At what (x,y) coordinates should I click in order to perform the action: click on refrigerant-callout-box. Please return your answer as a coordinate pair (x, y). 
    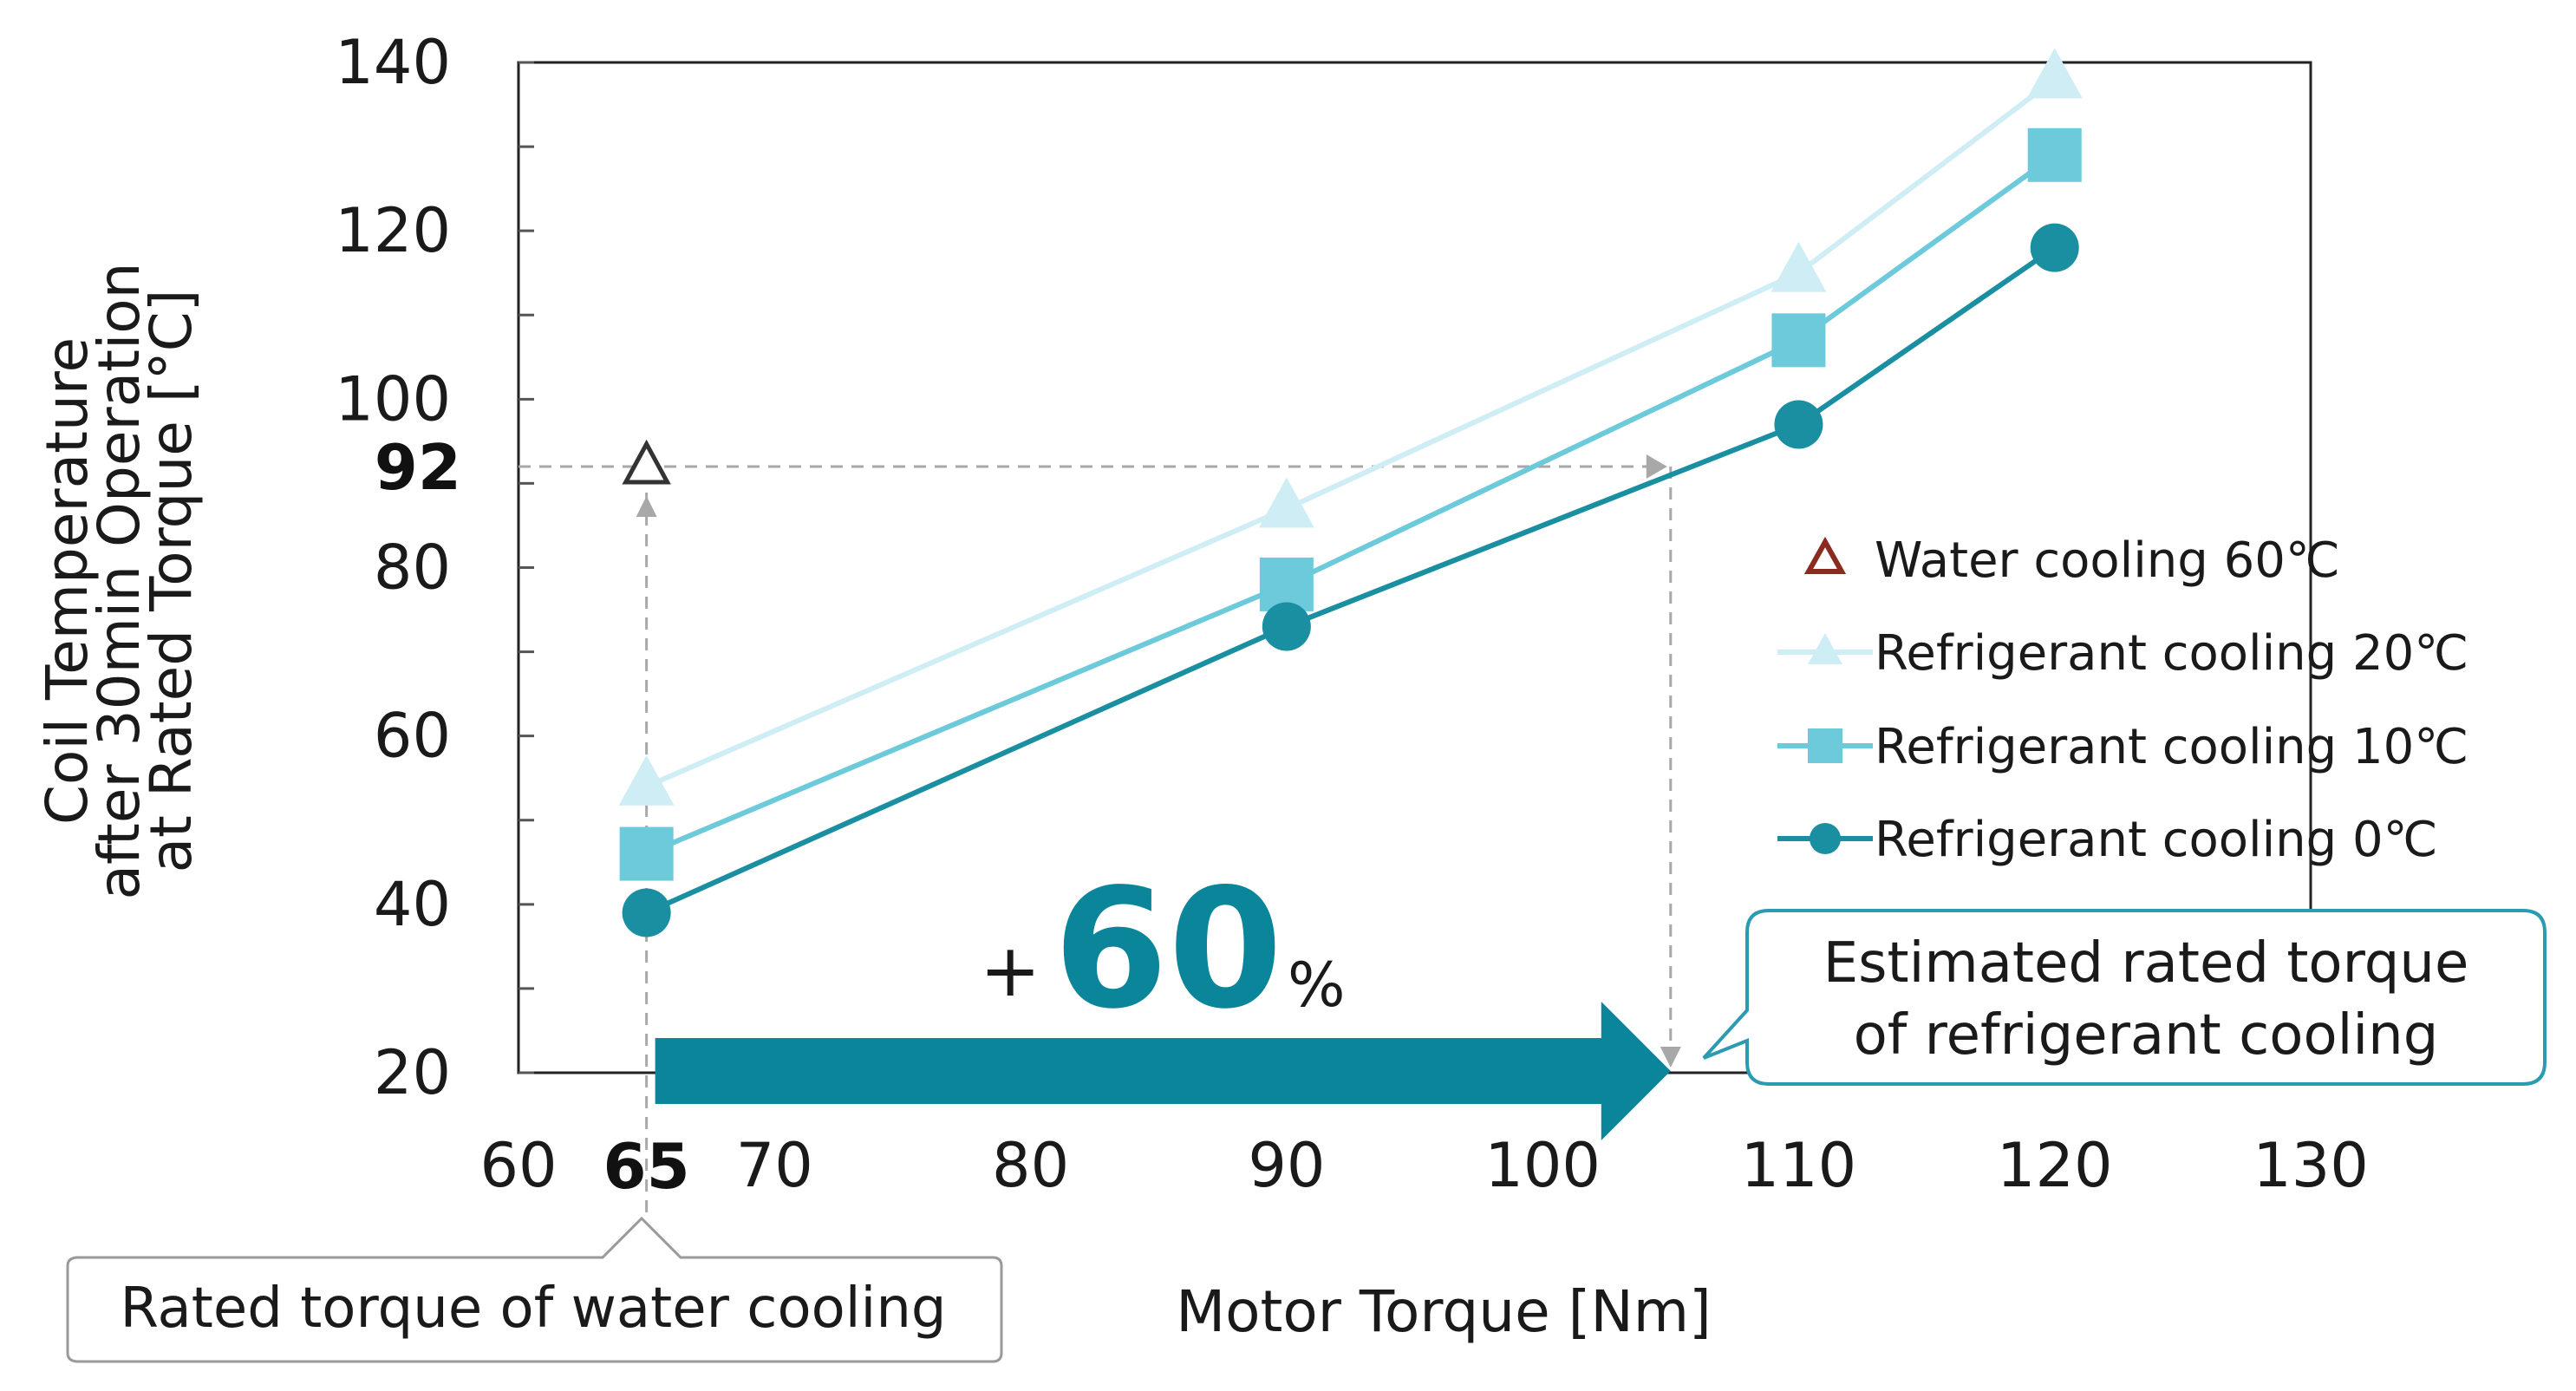
    Looking at the image, I should click on (2125, 998).